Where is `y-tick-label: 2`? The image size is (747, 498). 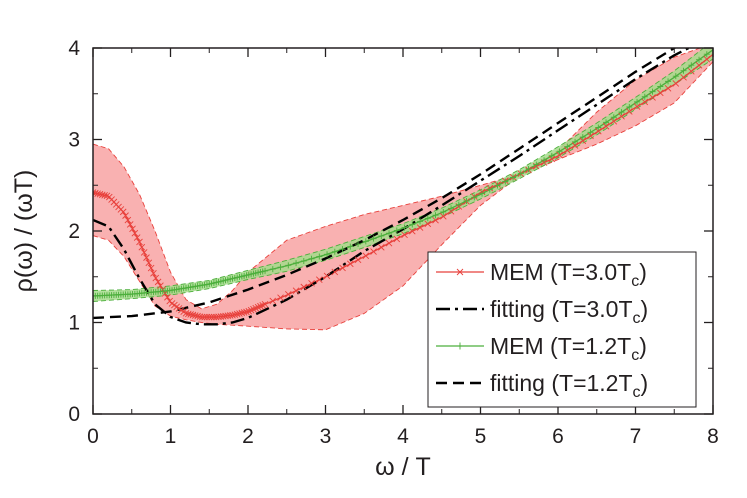
y-tick-label: 2 is located at coordinates (74, 231).